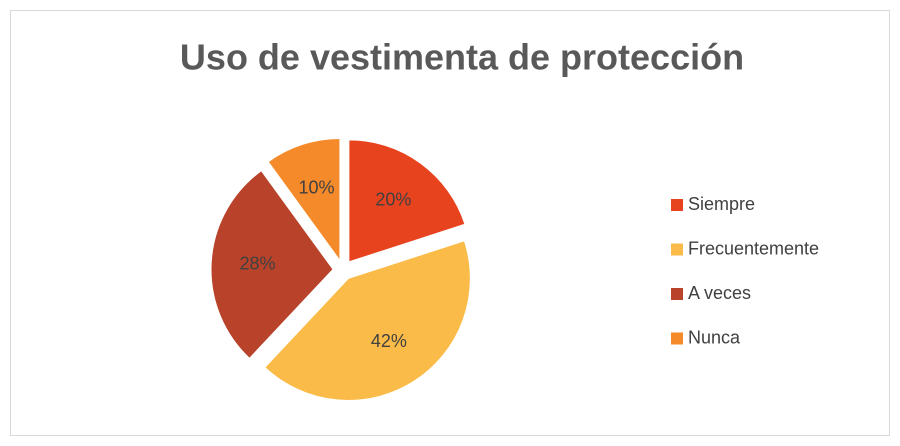 The width and height of the screenshot is (900, 446). Describe the element at coordinates (389, 341) in the screenshot. I see `data-label: 42%` at that location.